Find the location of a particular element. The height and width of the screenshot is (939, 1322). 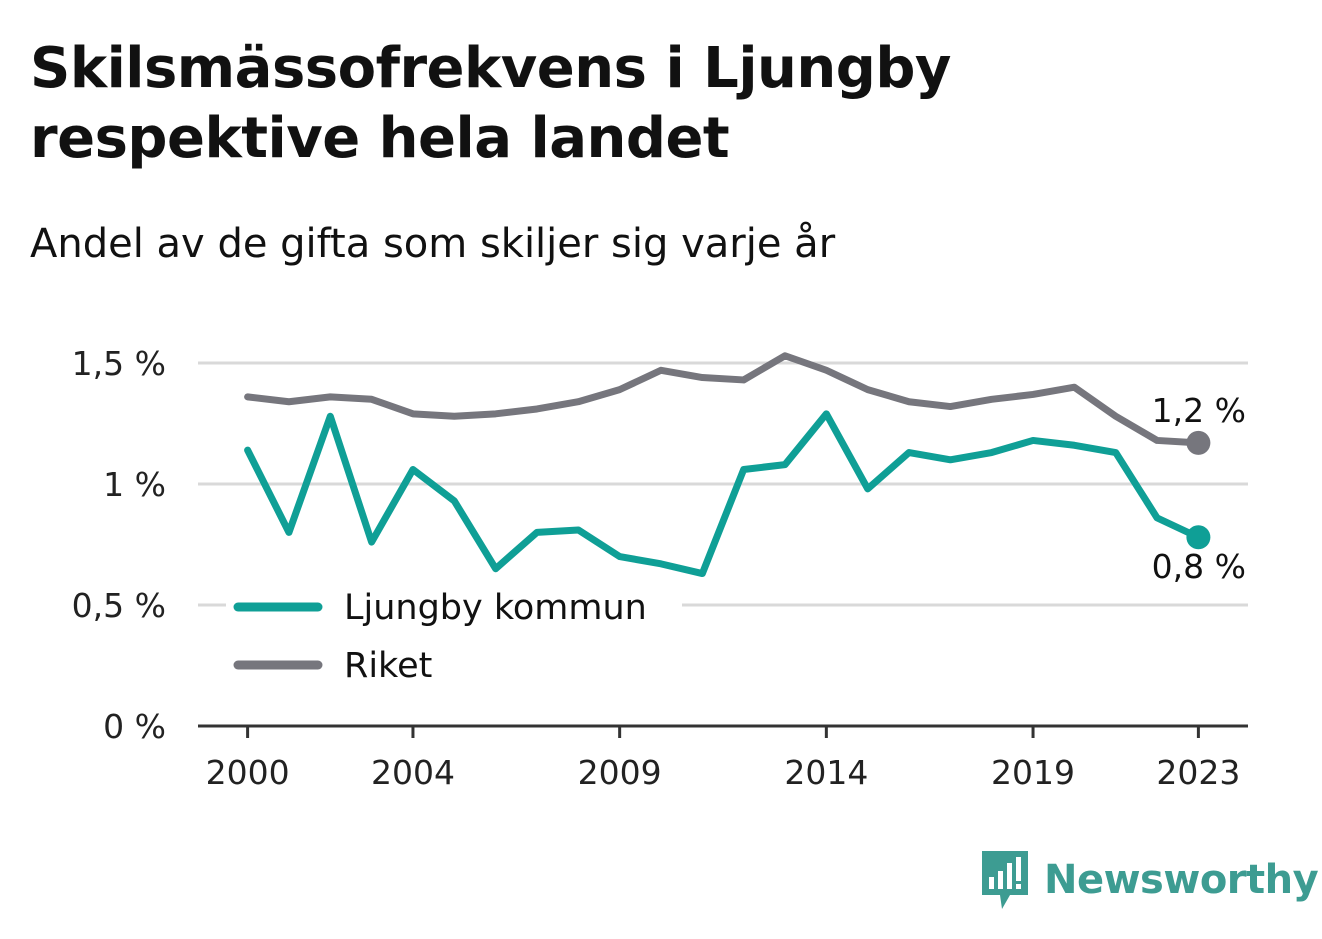

x-tick-label: 2004 is located at coordinates (413, 772).